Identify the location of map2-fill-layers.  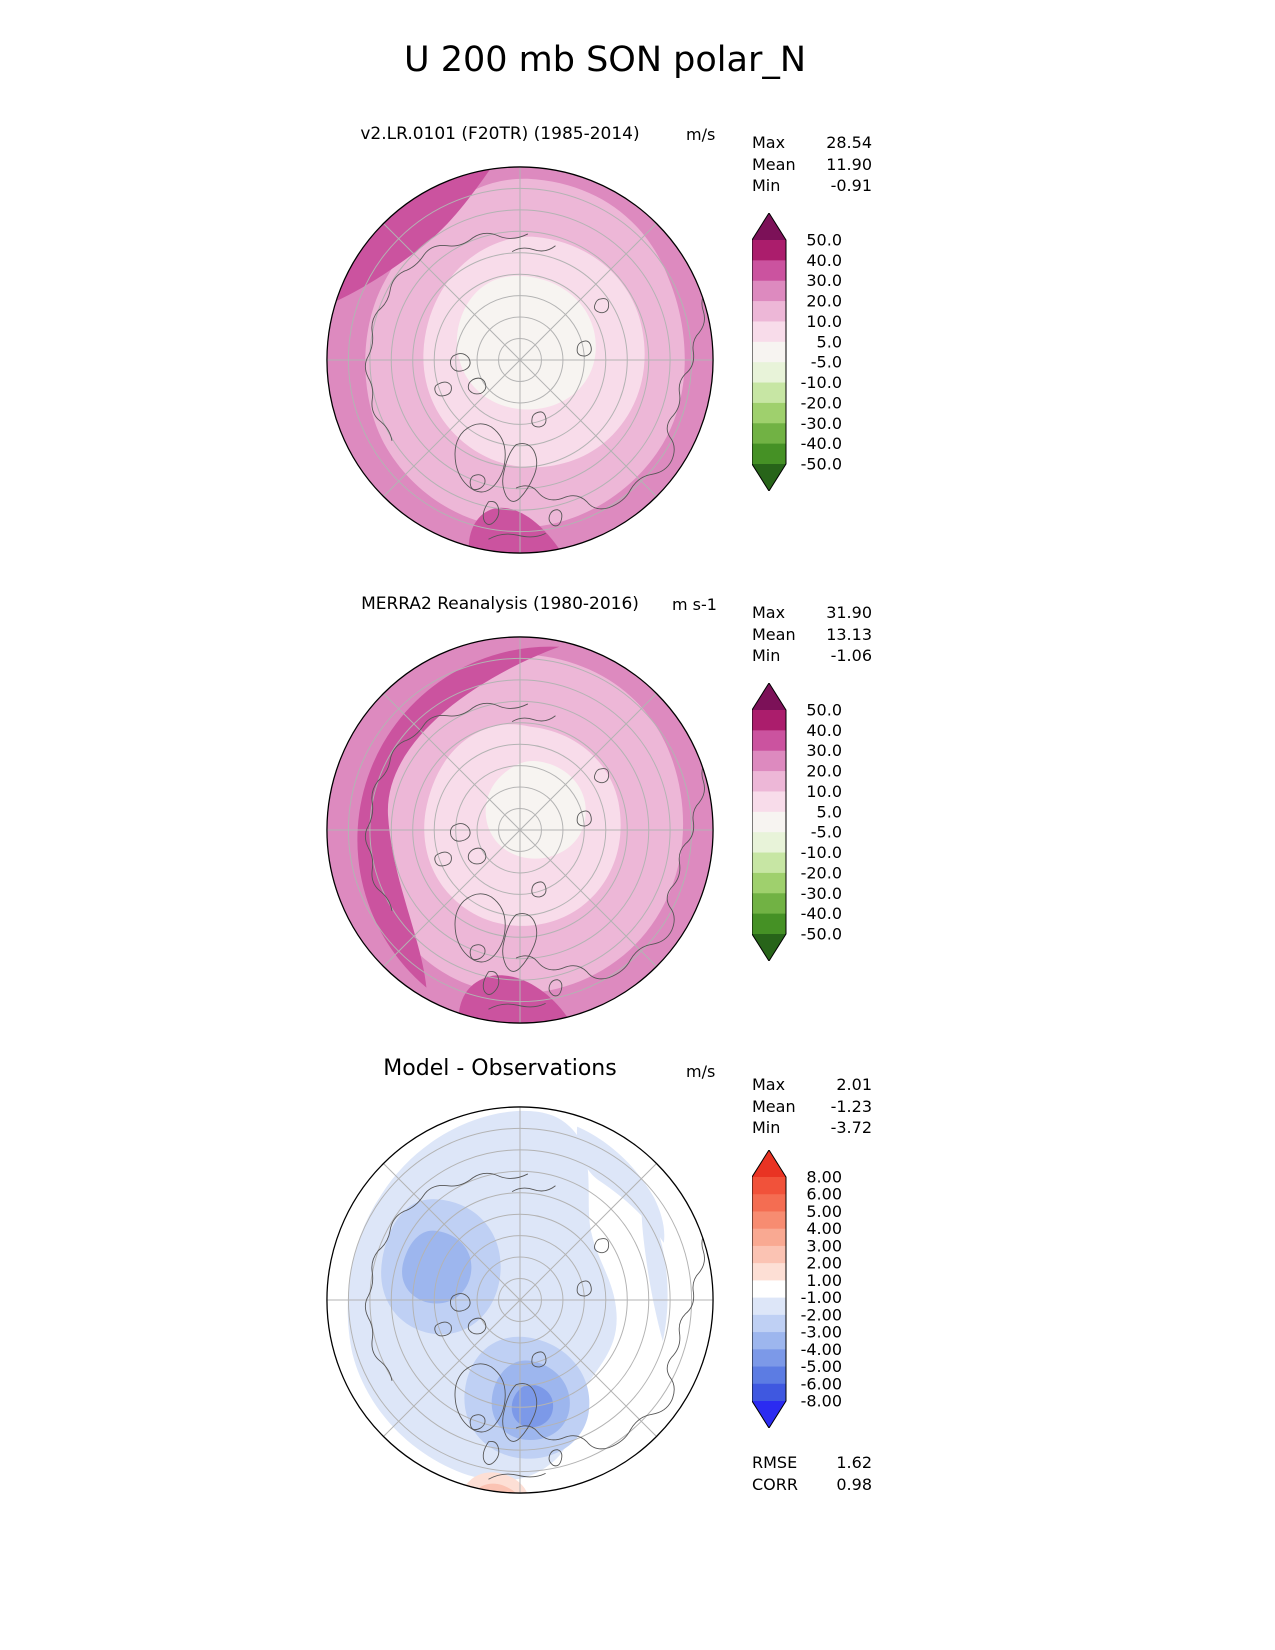
(520, 830).